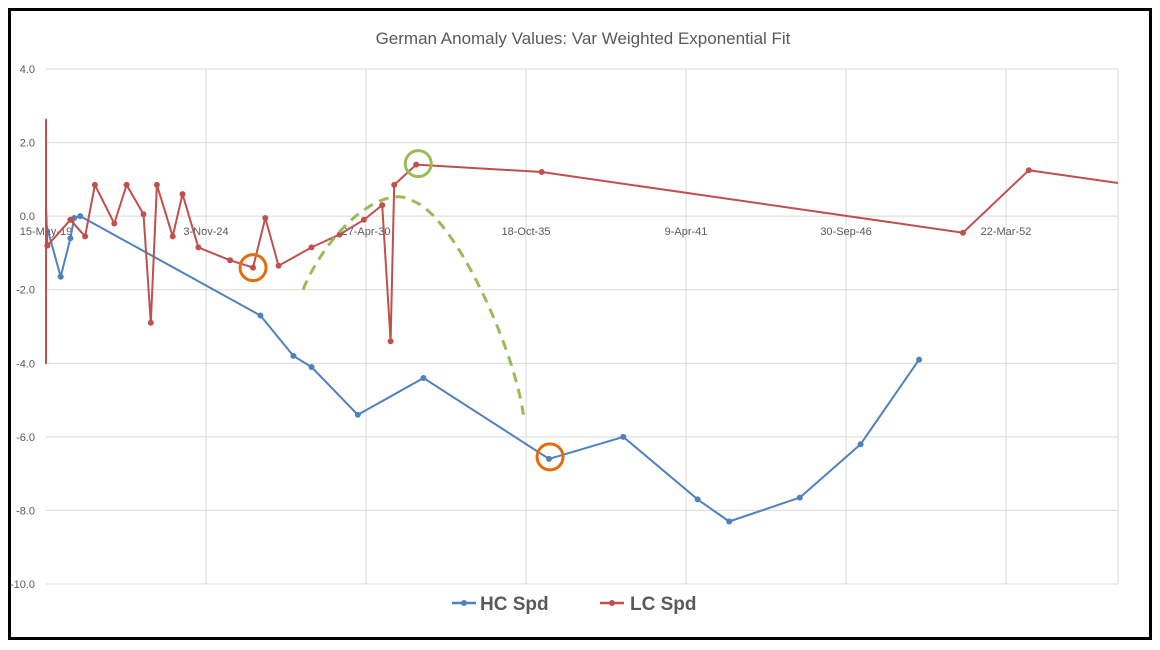 The width and height of the screenshot is (1160, 650). Describe the element at coordinates (663, 604) in the screenshot. I see `legend-lc-label: LC Spd` at that location.